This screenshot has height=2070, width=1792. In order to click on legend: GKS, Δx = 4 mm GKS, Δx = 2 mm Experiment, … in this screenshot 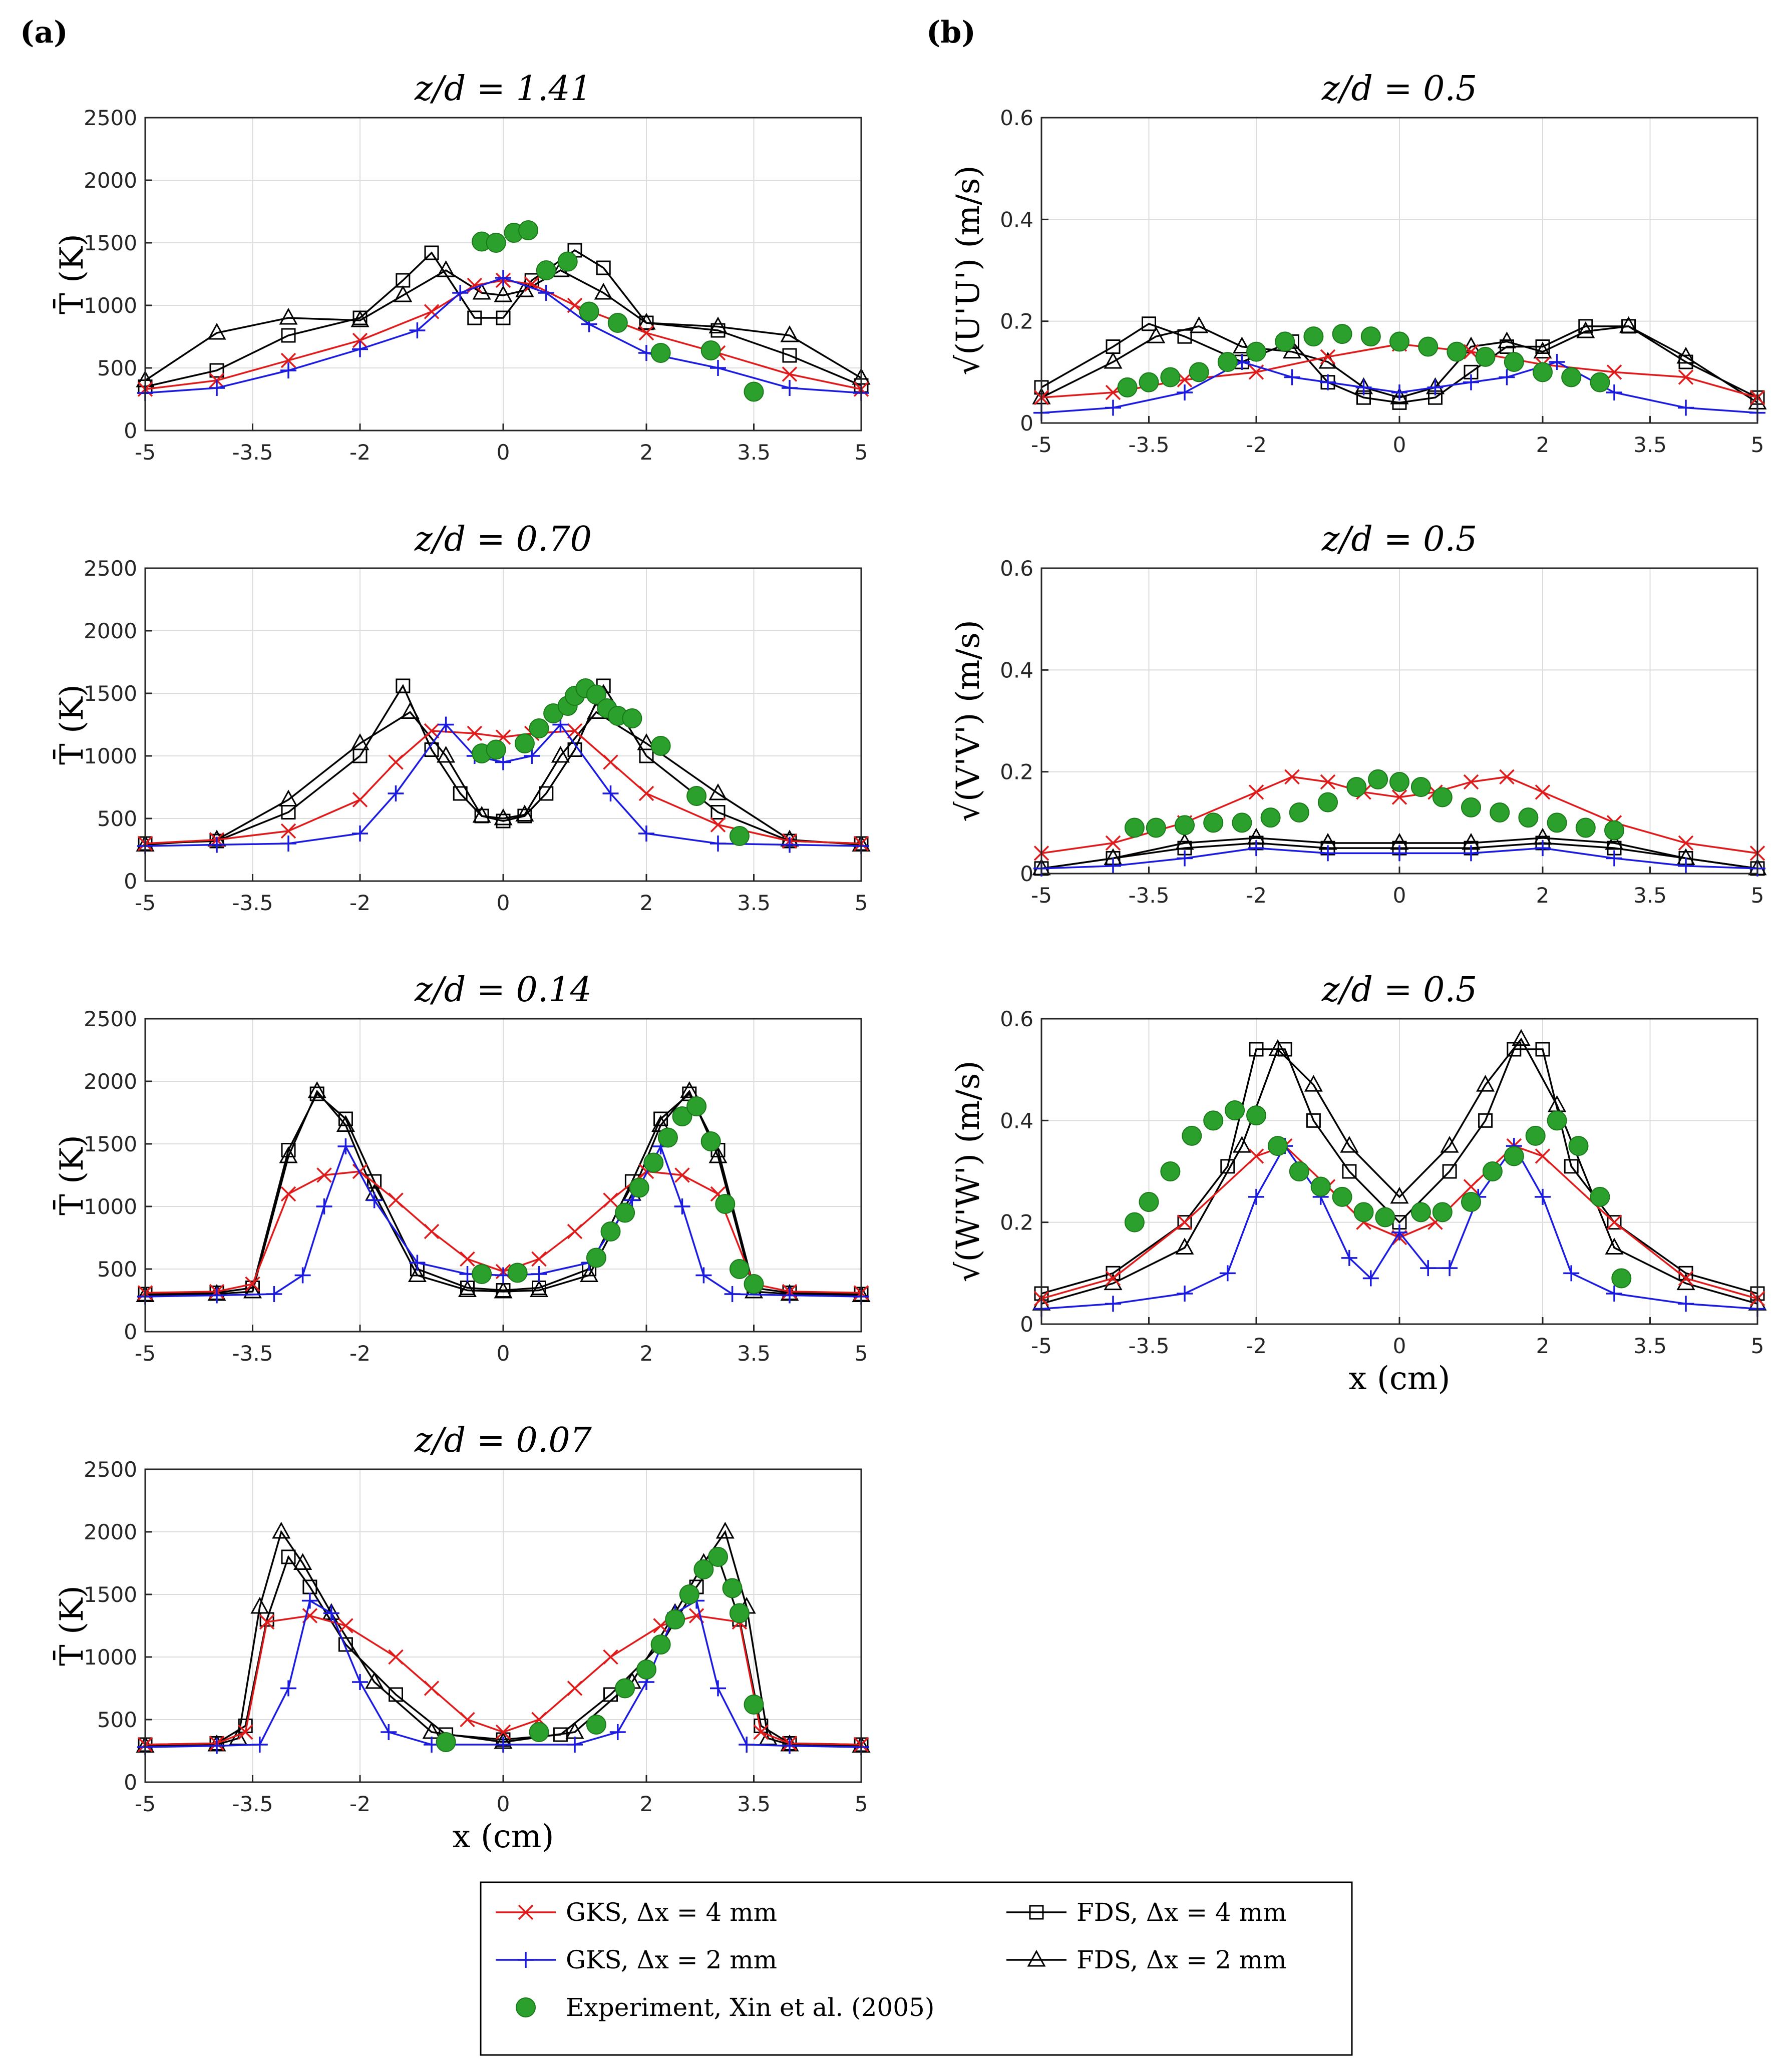, I will do `click(916, 1968)`.